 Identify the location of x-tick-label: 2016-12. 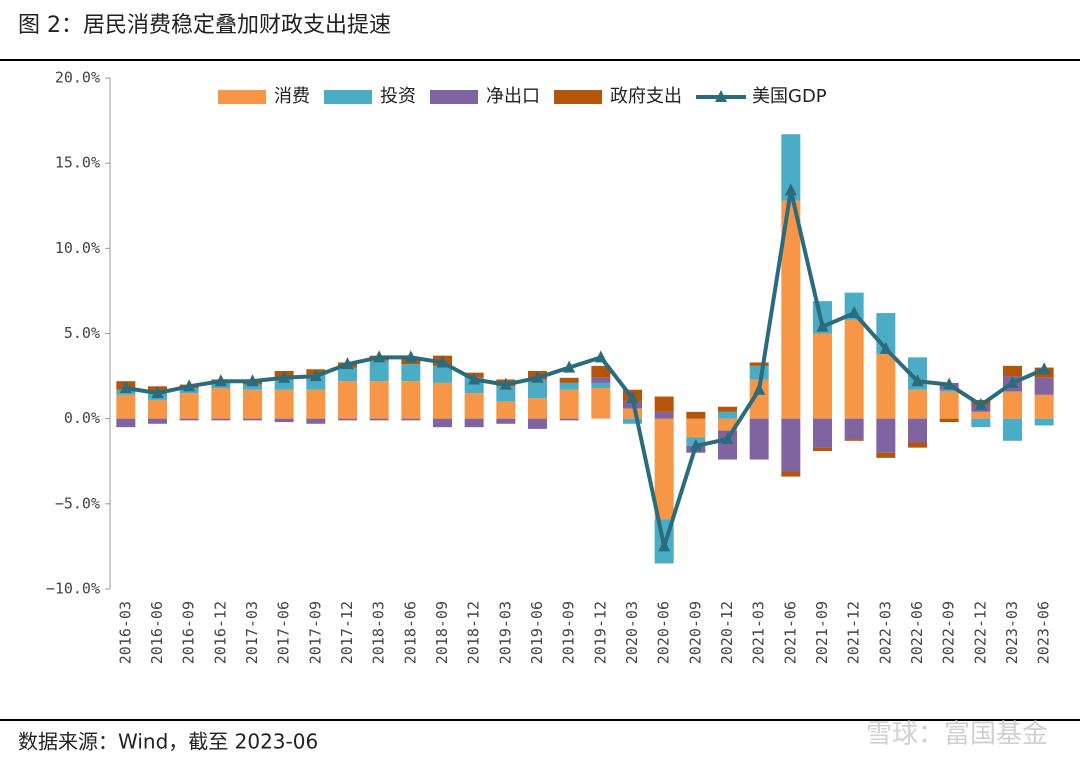
(220, 632).